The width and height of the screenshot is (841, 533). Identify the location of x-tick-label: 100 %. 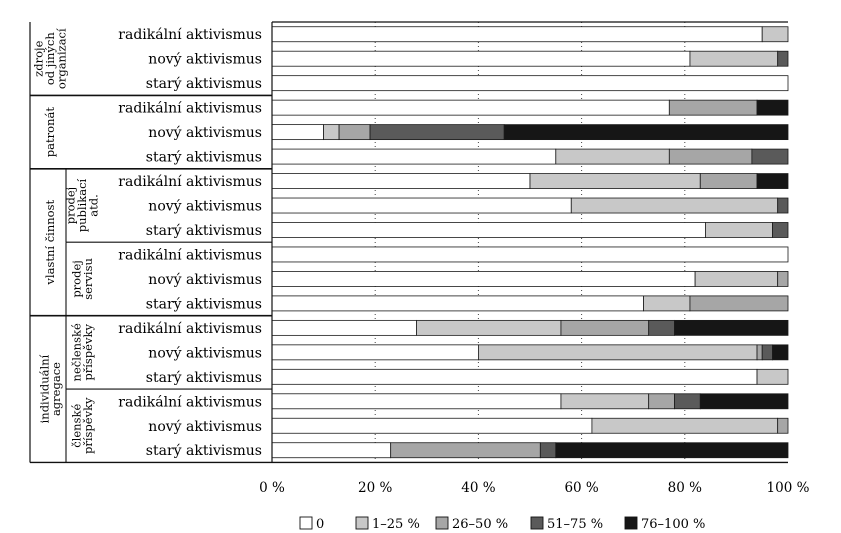
(788, 488).